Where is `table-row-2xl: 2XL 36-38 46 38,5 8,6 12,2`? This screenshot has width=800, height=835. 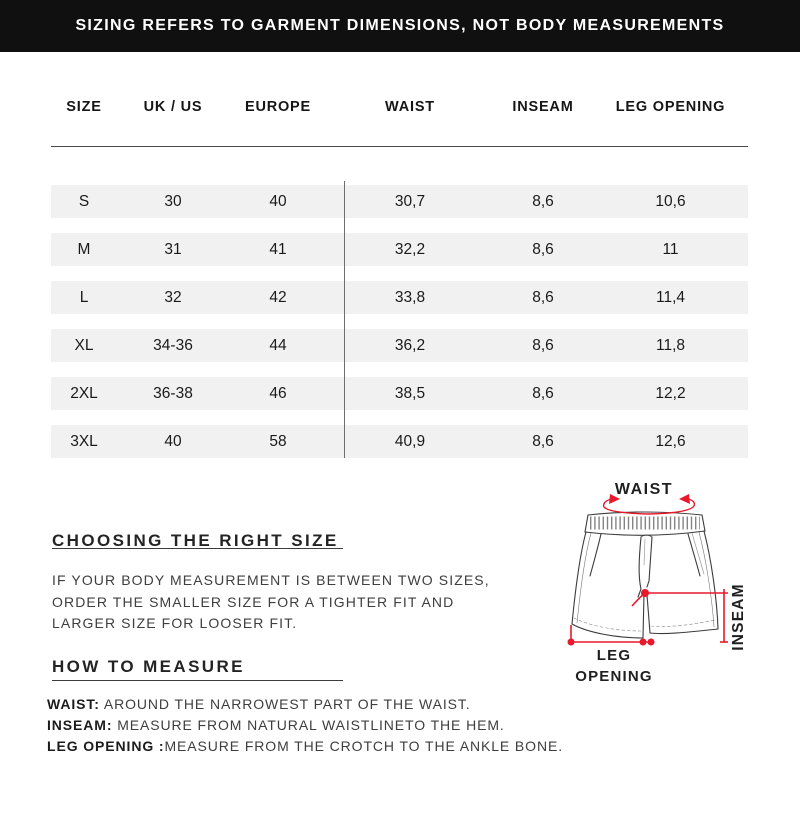 table-row-2xl: 2XL 36-38 46 38,5 8,6 12,2 is located at coordinates (399, 393).